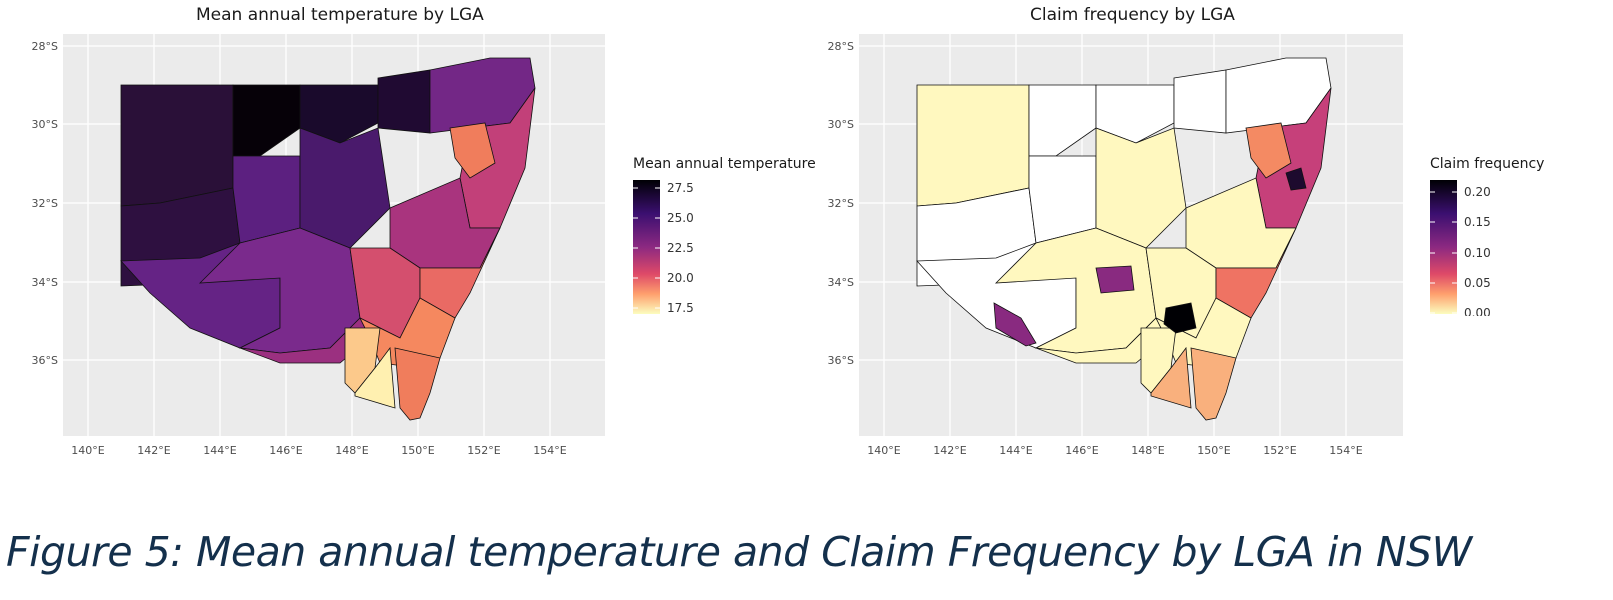  What do you see at coordinates (1477, 222) in the screenshot?
I see `legend-label: 0.15` at bounding box center [1477, 222].